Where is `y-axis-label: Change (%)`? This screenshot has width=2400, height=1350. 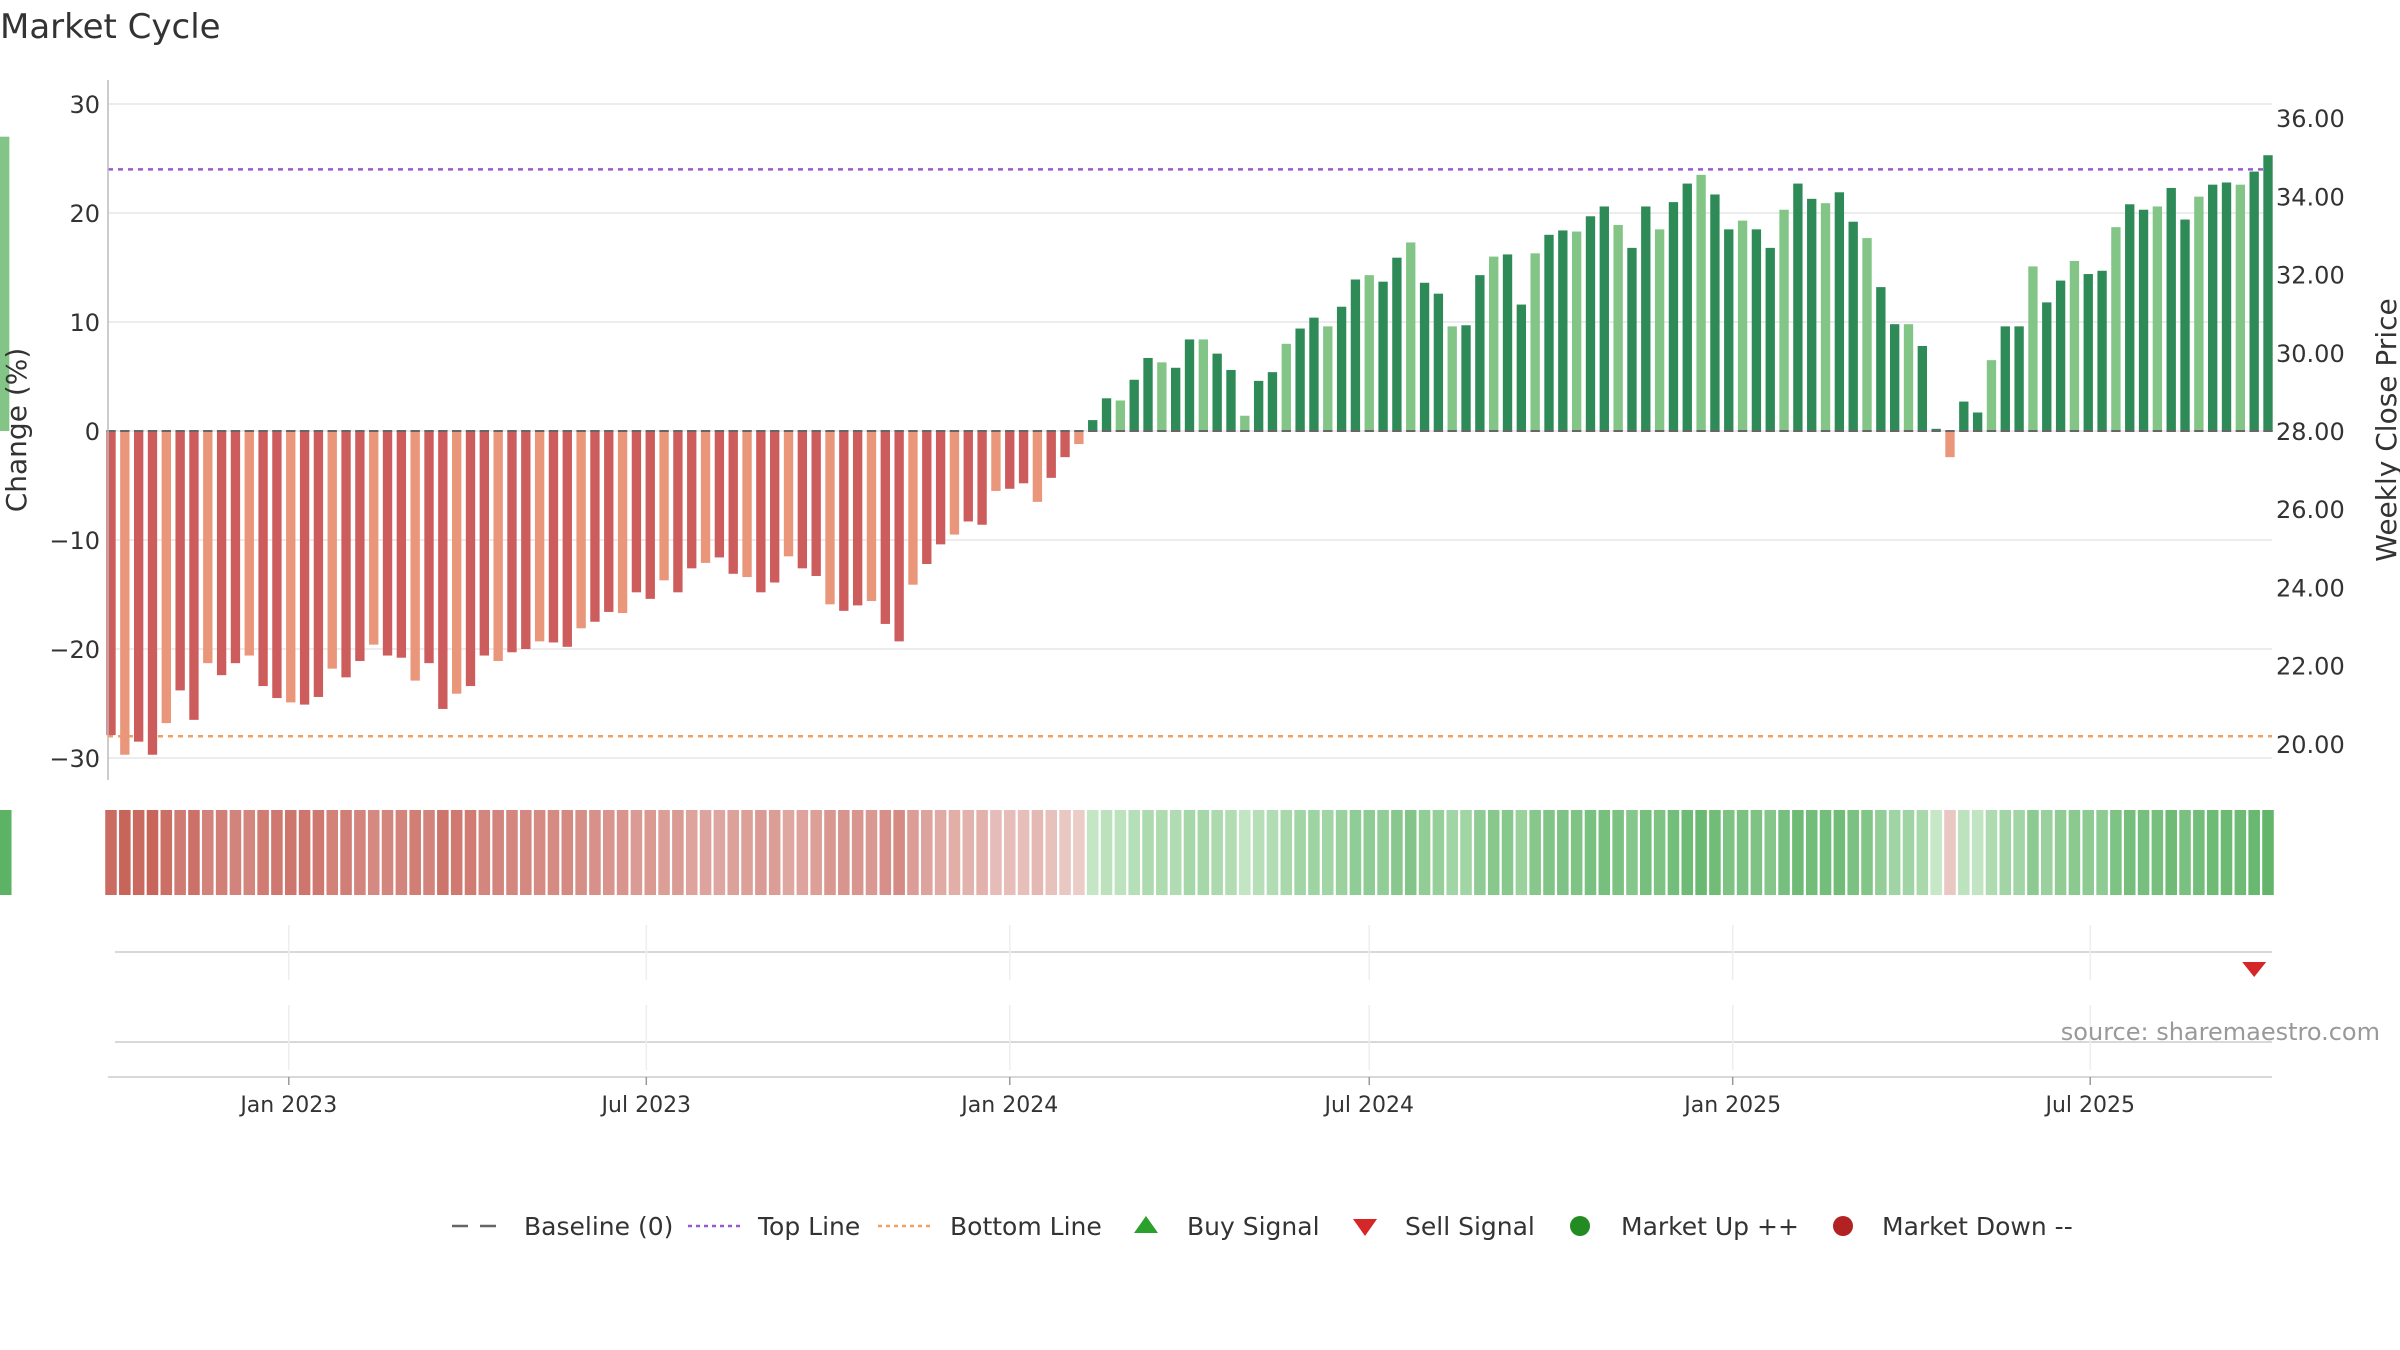 y-axis-label: Change (%) is located at coordinates (16, 430).